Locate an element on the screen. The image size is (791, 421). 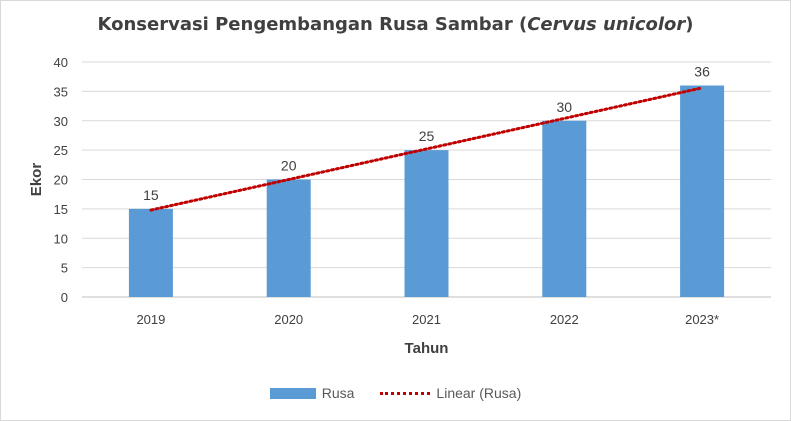
x-tick-label: 2021 is located at coordinates (426, 319).